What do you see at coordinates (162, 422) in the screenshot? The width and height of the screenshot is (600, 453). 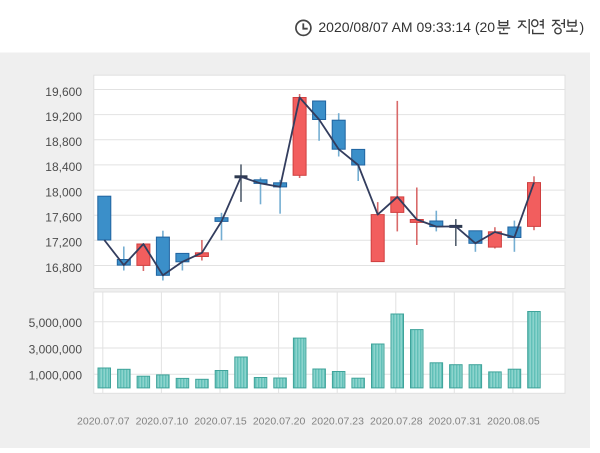 I see `svg-text: 2020.07.10` at bounding box center [162, 422].